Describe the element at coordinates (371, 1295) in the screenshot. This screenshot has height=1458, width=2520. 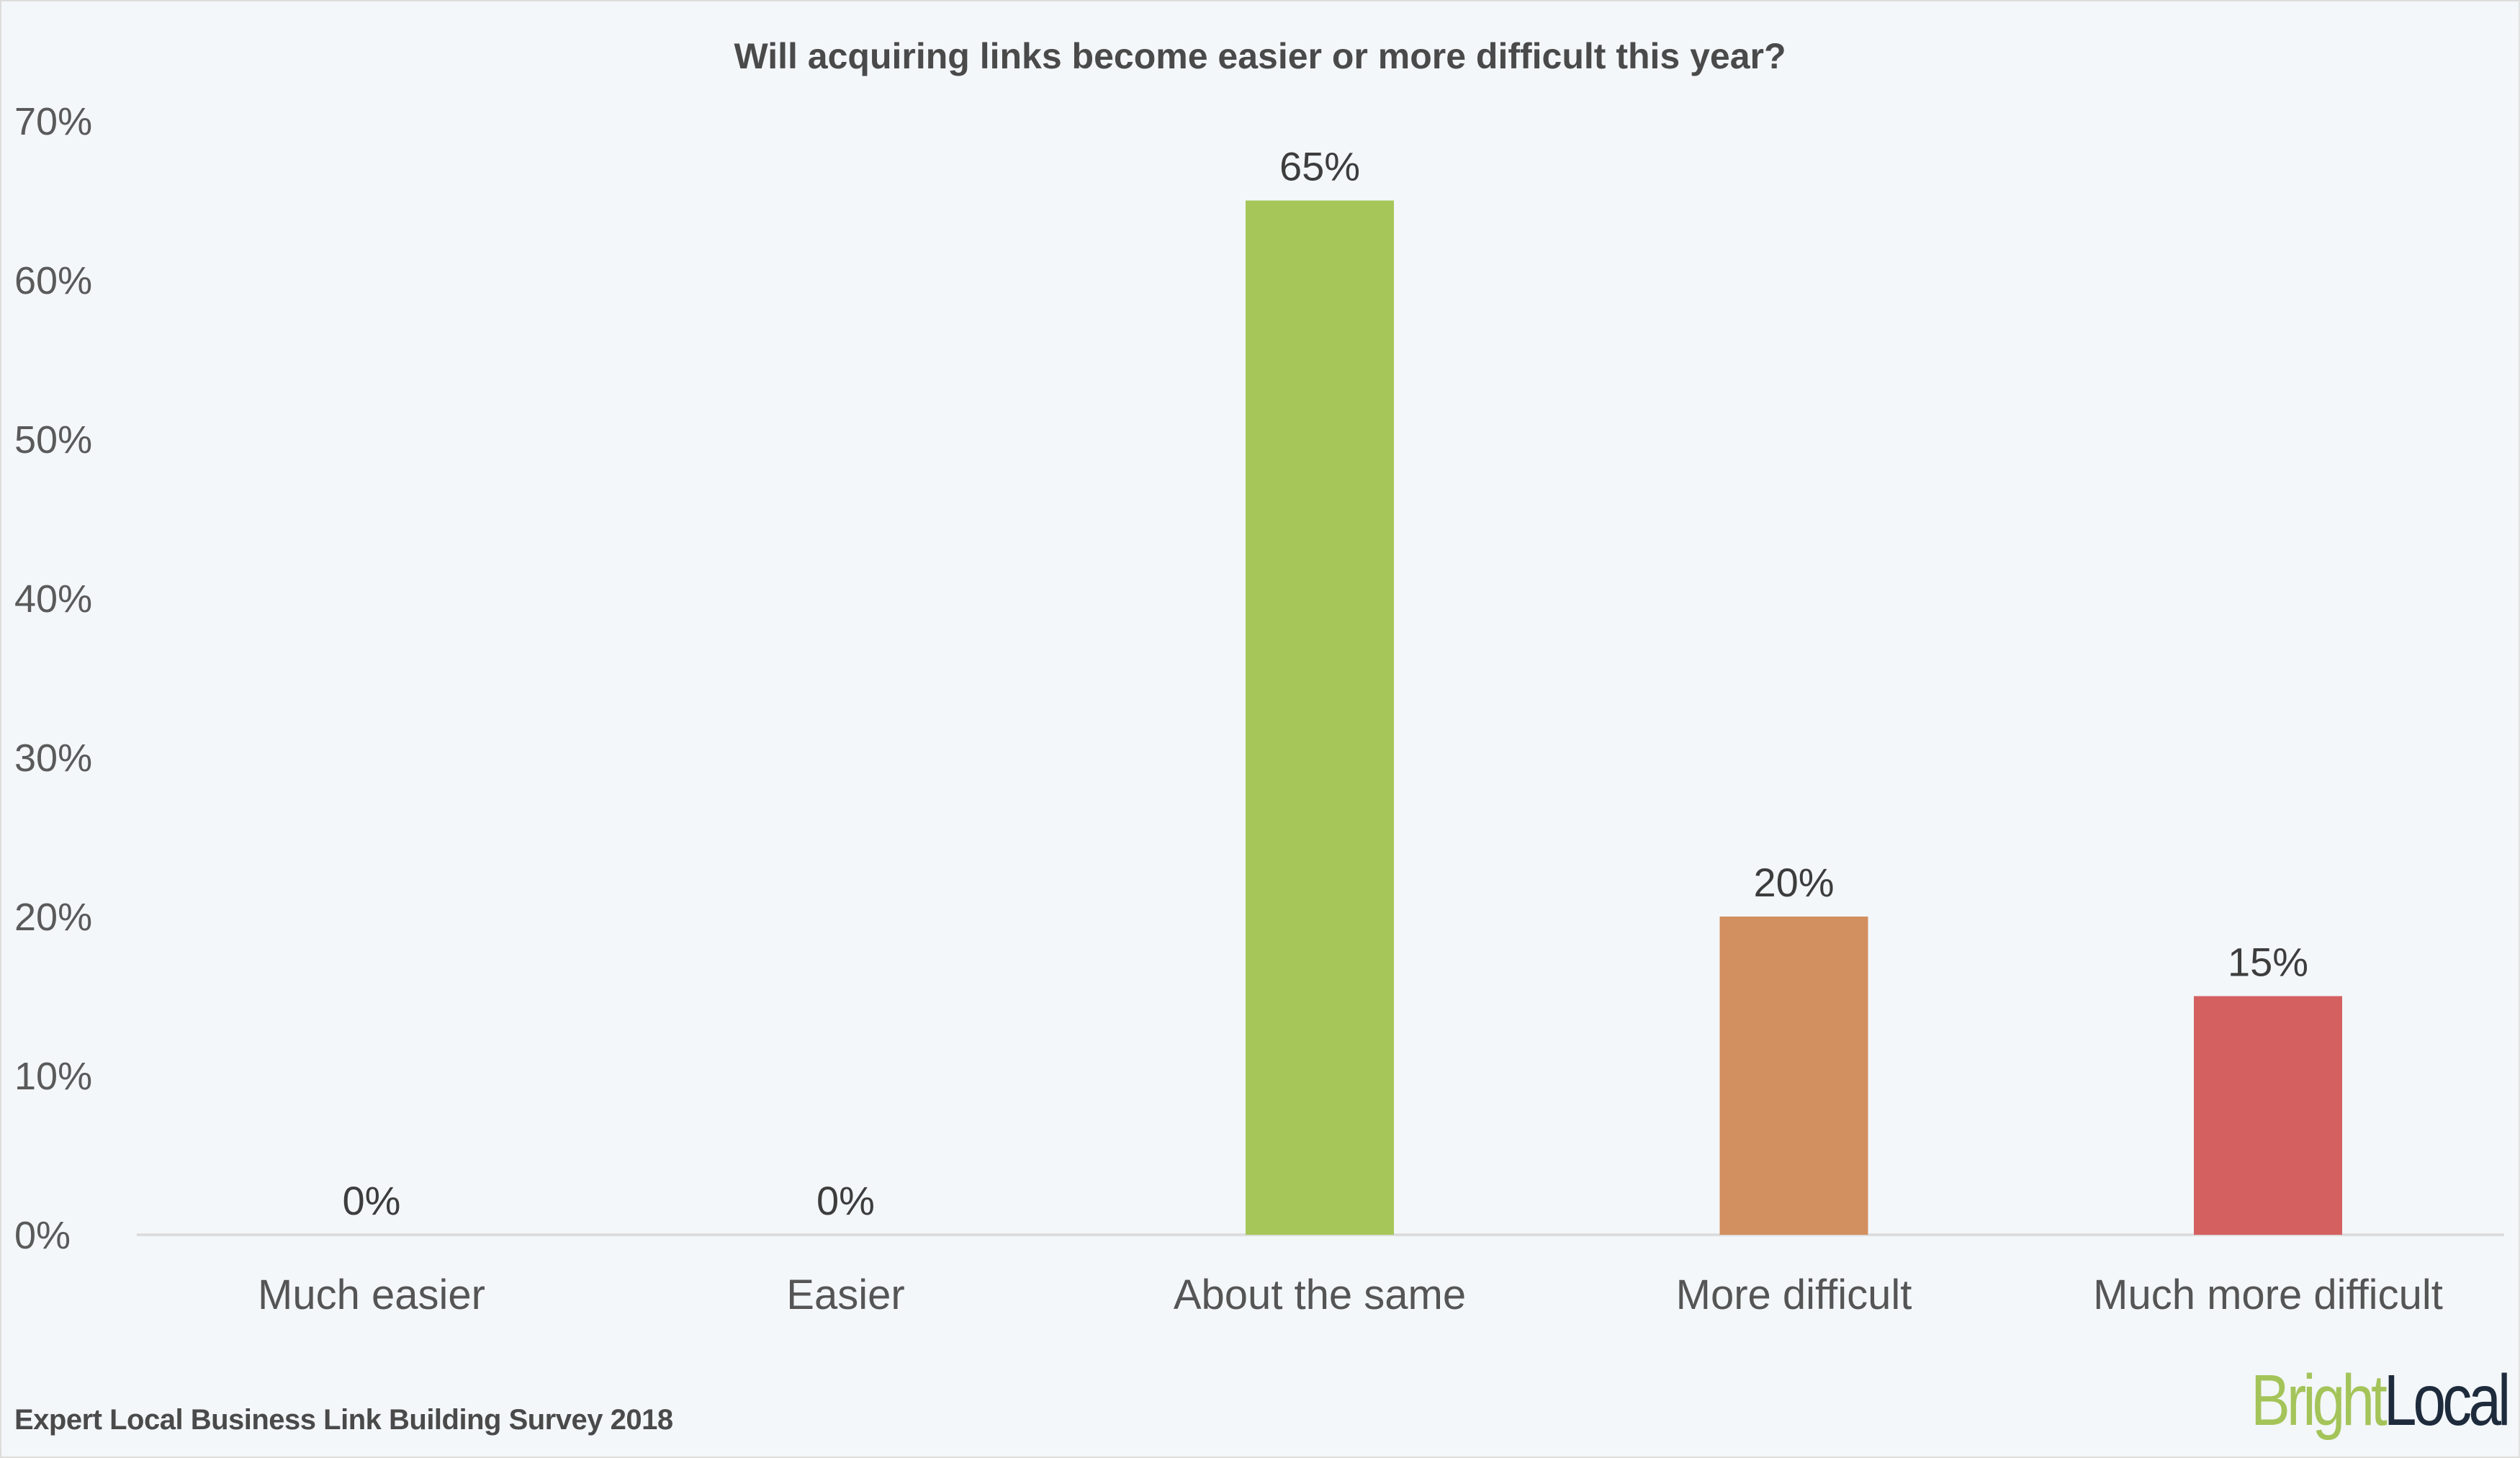
I see `x-tick-label: Much easier` at that location.